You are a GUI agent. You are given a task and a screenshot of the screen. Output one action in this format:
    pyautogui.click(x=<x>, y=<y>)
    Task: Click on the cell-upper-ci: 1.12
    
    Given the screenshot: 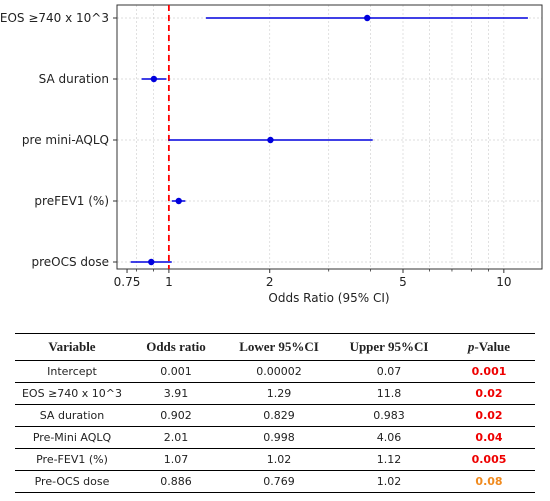 What is the action you would take?
    pyautogui.click(x=389, y=459)
    